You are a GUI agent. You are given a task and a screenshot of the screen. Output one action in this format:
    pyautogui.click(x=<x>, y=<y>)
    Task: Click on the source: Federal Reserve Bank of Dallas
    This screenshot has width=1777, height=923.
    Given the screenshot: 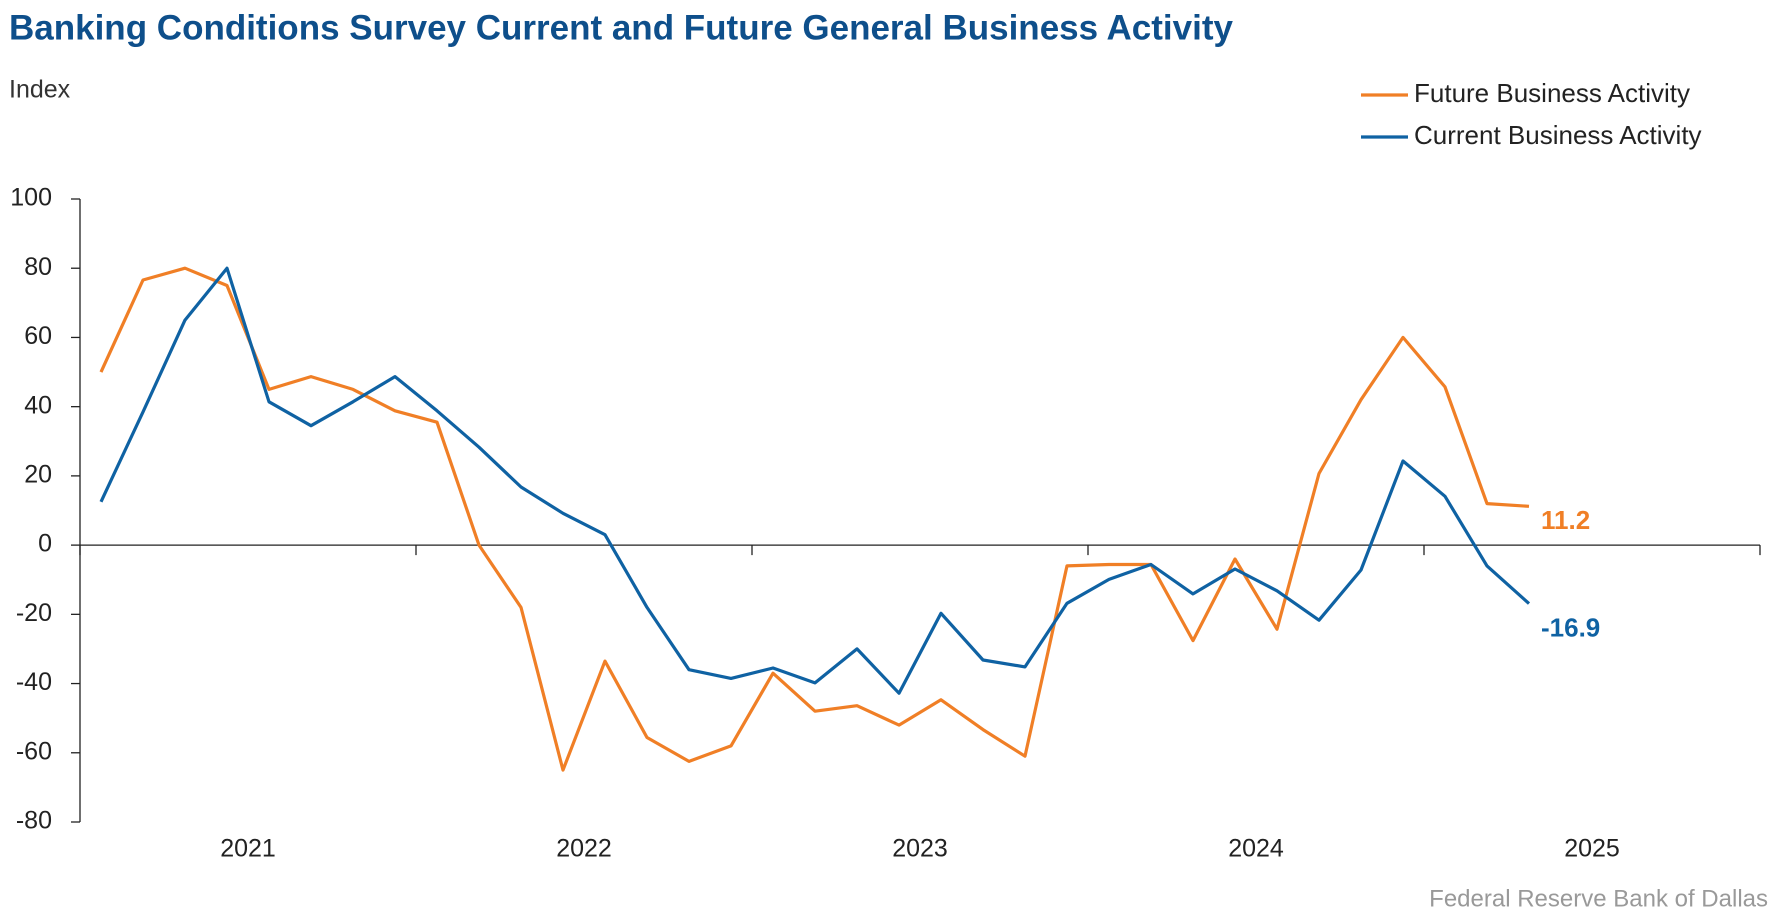 What is the action you would take?
    pyautogui.click(x=1598, y=898)
    